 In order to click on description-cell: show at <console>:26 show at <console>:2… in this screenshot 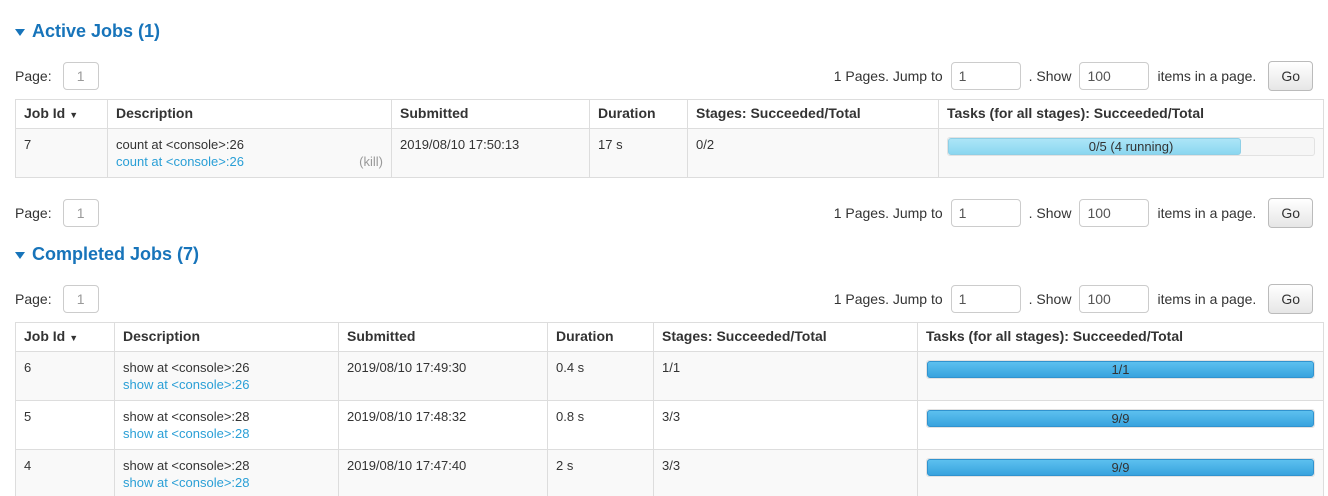, I will do `click(226, 376)`.